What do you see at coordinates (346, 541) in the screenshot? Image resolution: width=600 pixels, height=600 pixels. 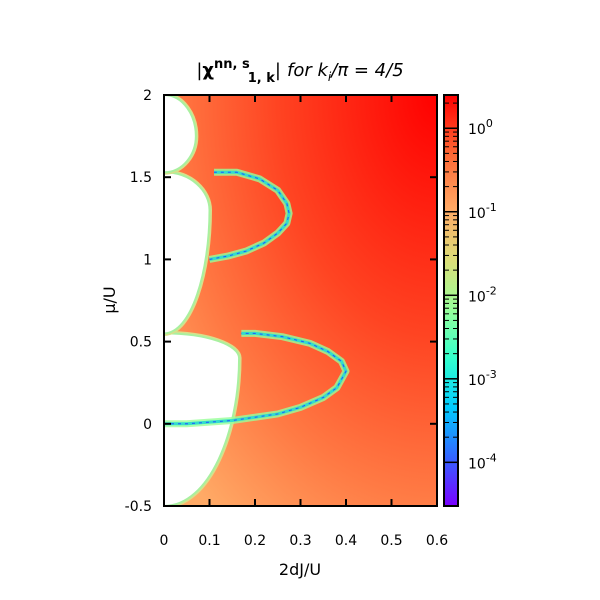 I see `x-tick-label: 0.4` at bounding box center [346, 541].